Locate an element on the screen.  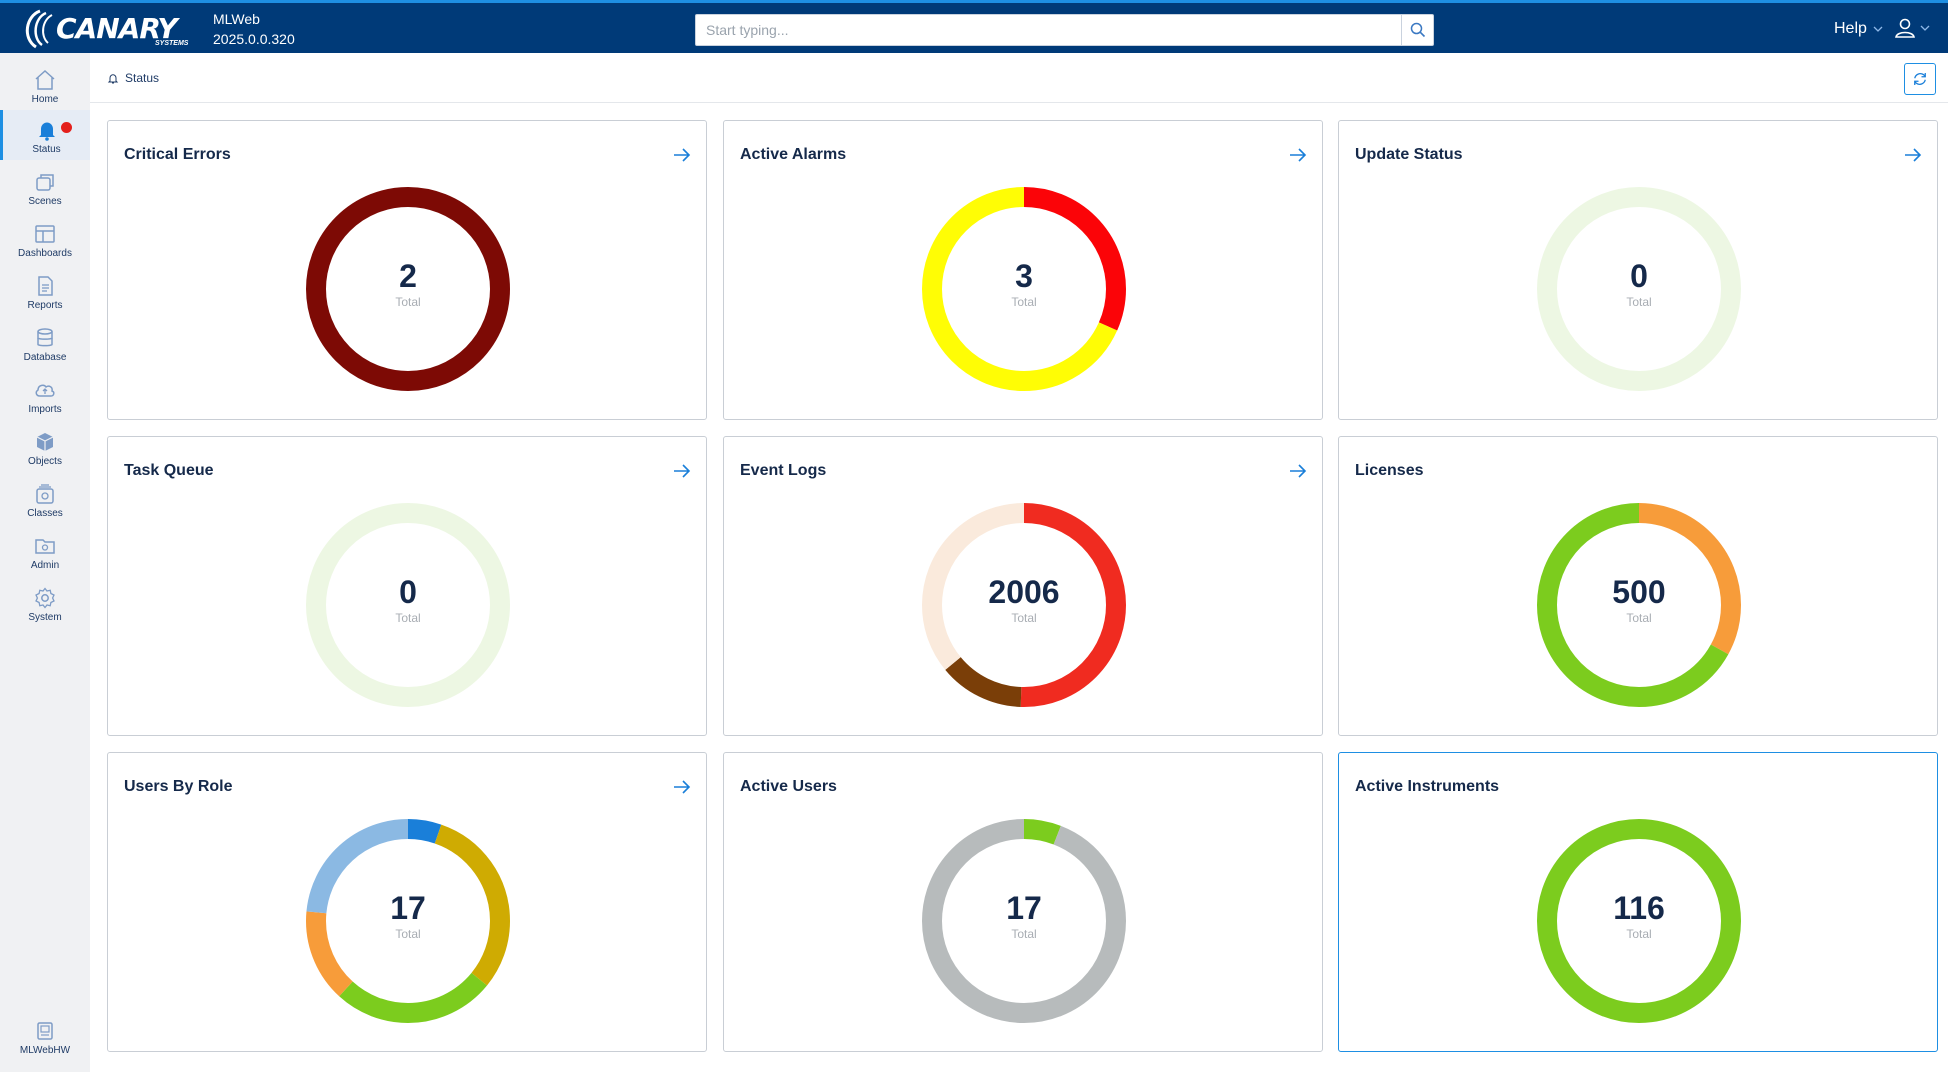
help-menu: Help is located at coordinates (1858, 29).